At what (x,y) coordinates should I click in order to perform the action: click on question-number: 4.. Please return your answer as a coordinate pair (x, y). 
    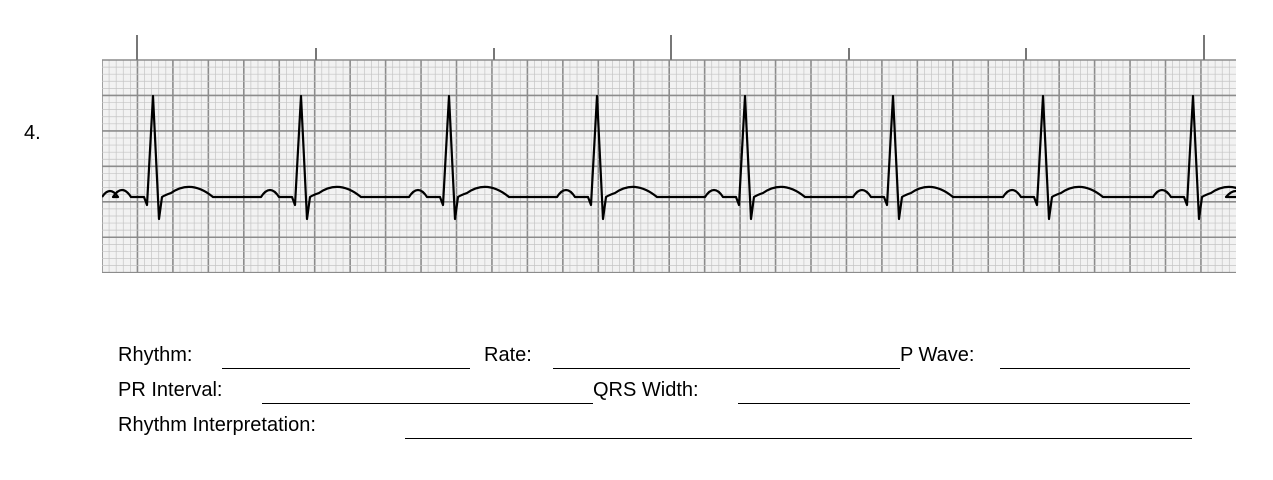
    Looking at the image, I should click on (32, 133).